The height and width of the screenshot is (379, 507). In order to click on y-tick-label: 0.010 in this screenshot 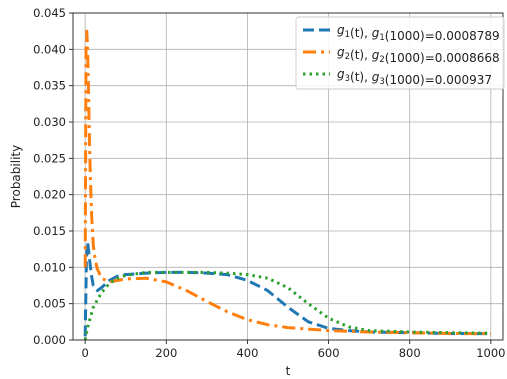, I will do `click(49, 267)`.